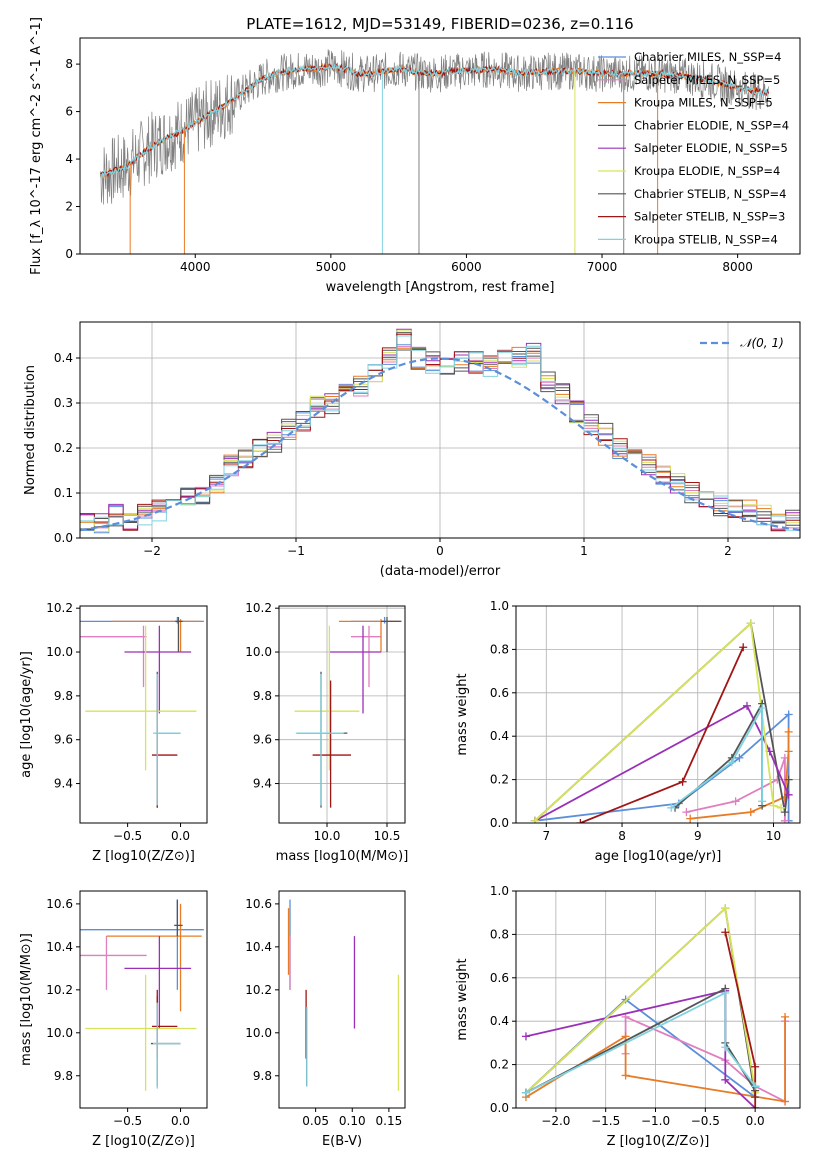 Image resolution: width=819 pixels, height=1170 pixels. I want to click on y-tick-label: 2, so click(69, 207).